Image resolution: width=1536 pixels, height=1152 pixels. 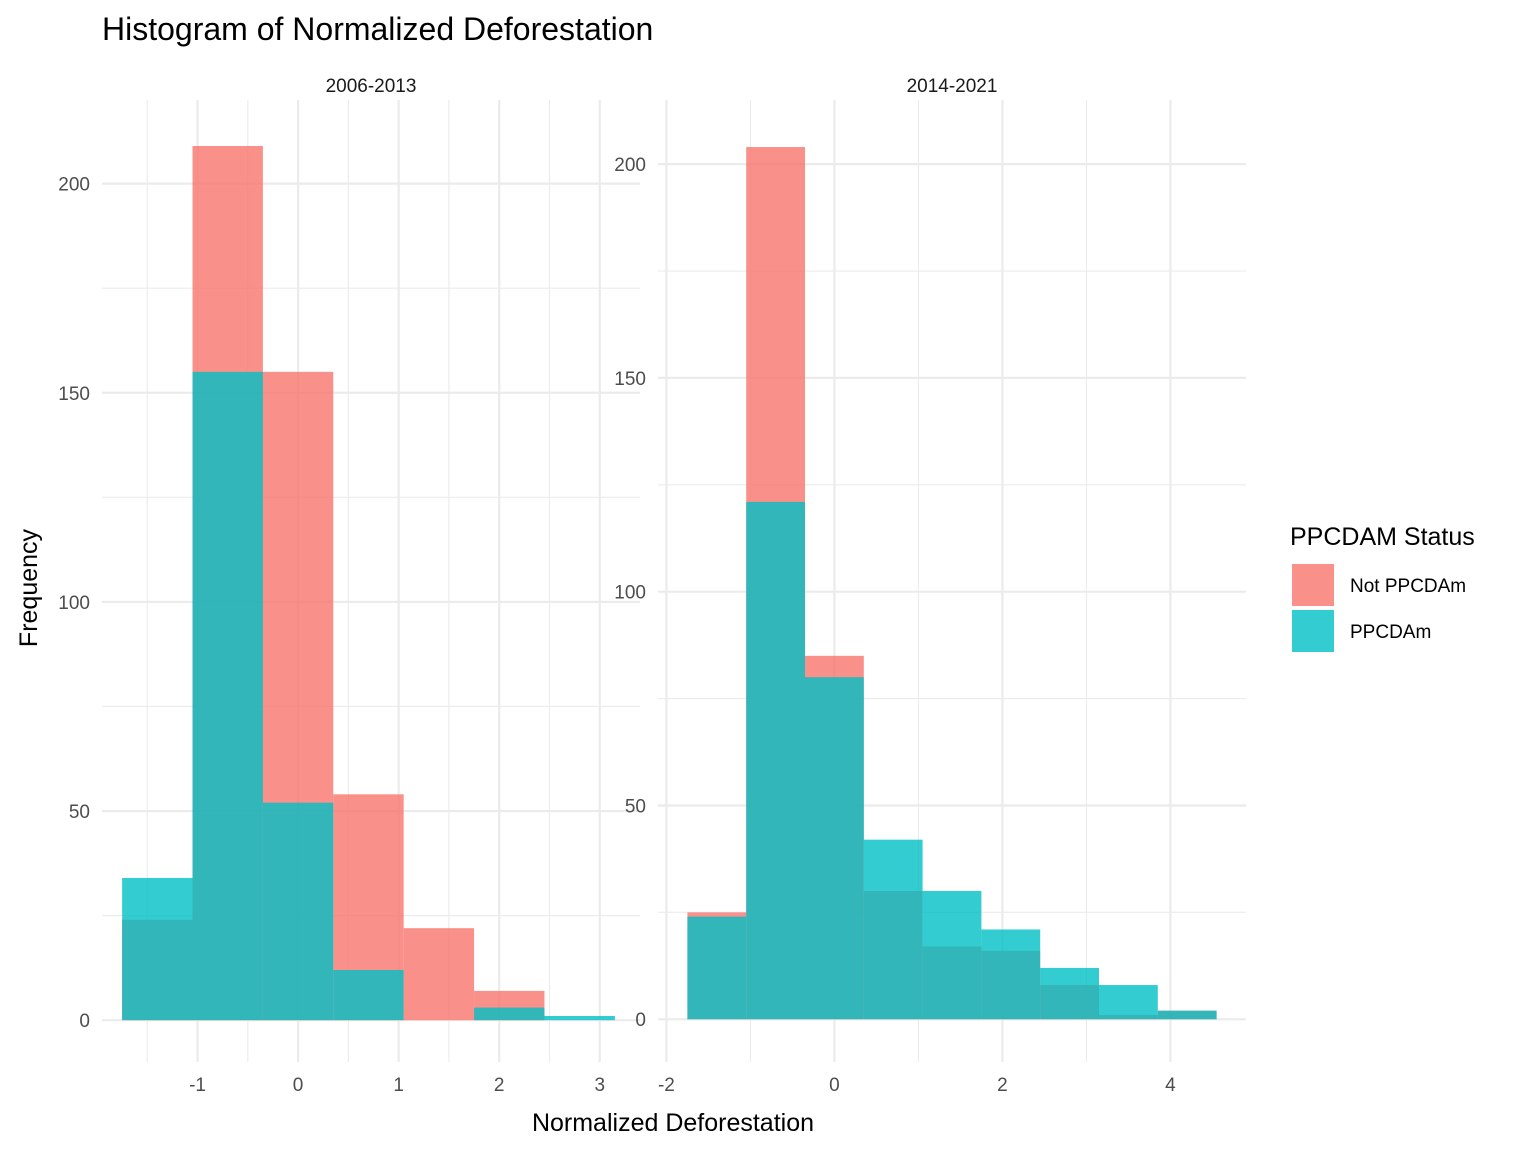 I want to click on legend-item: PPCDAm, so click(x=1361, y=631).